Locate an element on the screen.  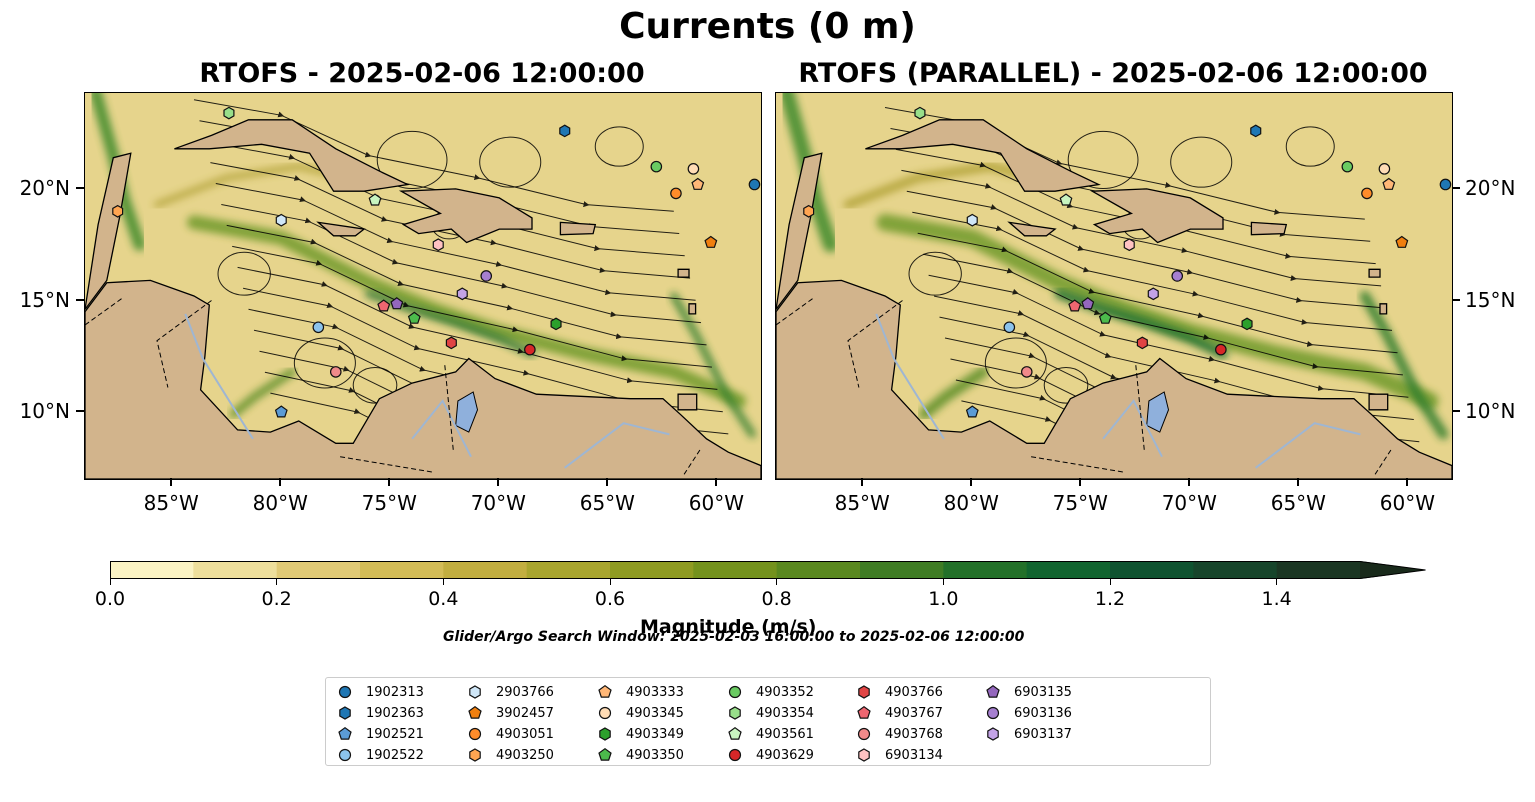
legend-entry-4903333: 4903333 is located at coordinates (640, 692).